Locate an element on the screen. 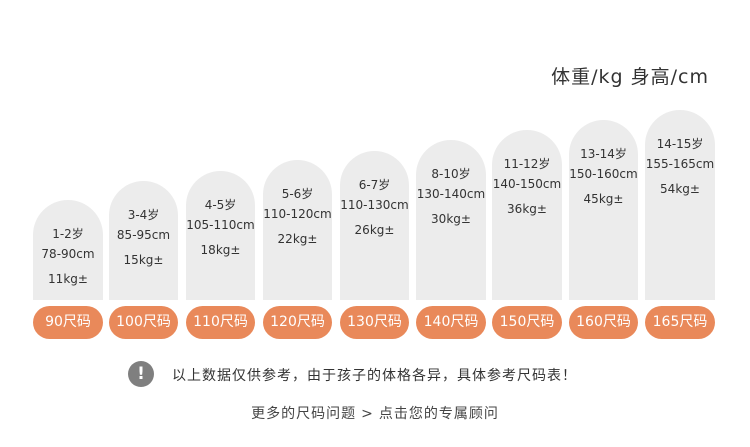 This screenshot has width=750, height=447. height-range-text: 110-120cm is located at coordinates (297, 214).